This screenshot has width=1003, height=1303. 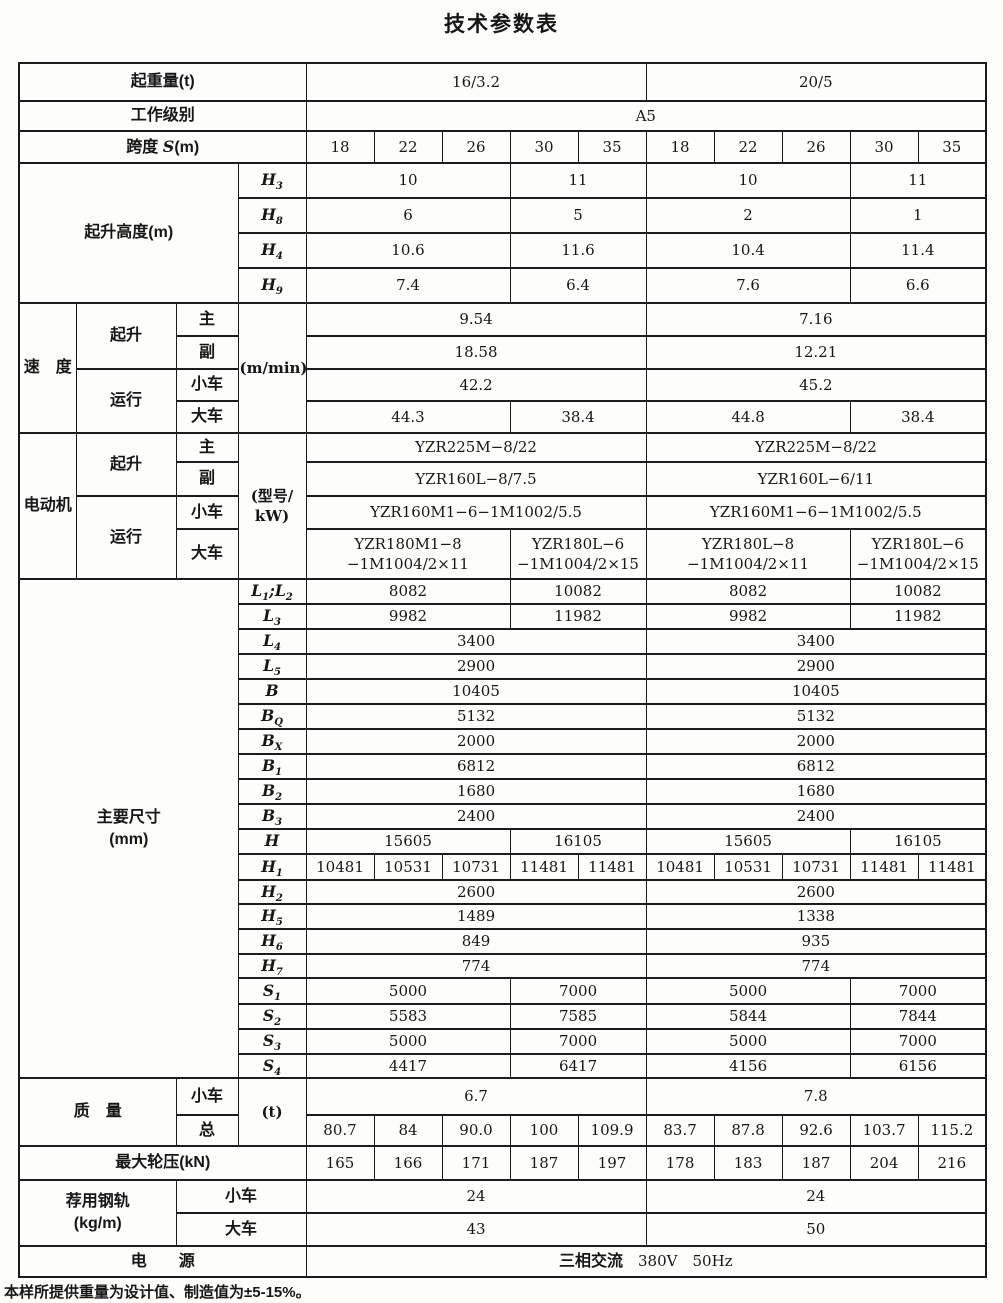 I want to click on table-row: L5 2900 2900, so click(x=503, y=666).